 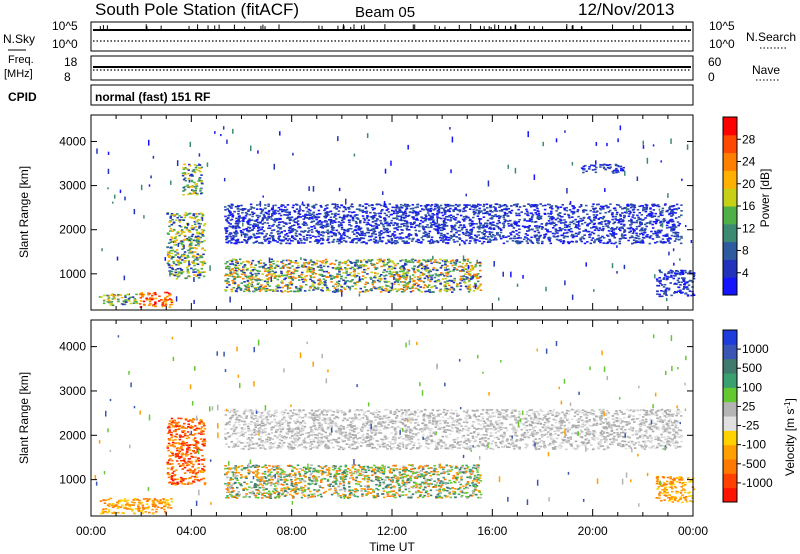 I want to click on cpid-text: normal (fast) 151 RF, so click(x=152, y=97).